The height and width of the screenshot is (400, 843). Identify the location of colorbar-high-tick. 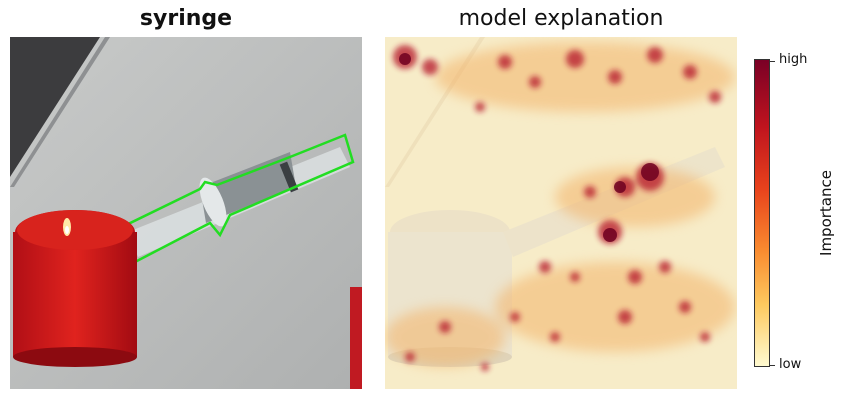
(772, 61).